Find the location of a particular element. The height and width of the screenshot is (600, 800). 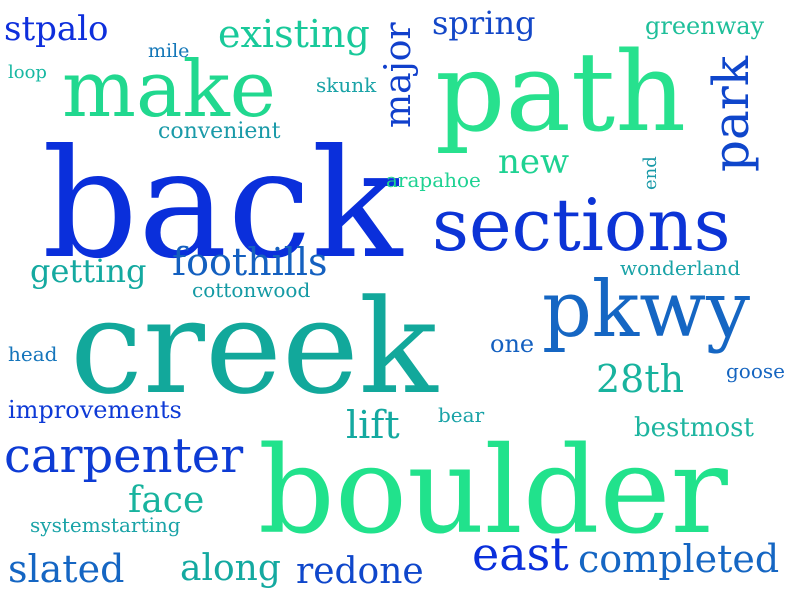

word-cottonwood: cottonwood is located at coordinates (251, 290).